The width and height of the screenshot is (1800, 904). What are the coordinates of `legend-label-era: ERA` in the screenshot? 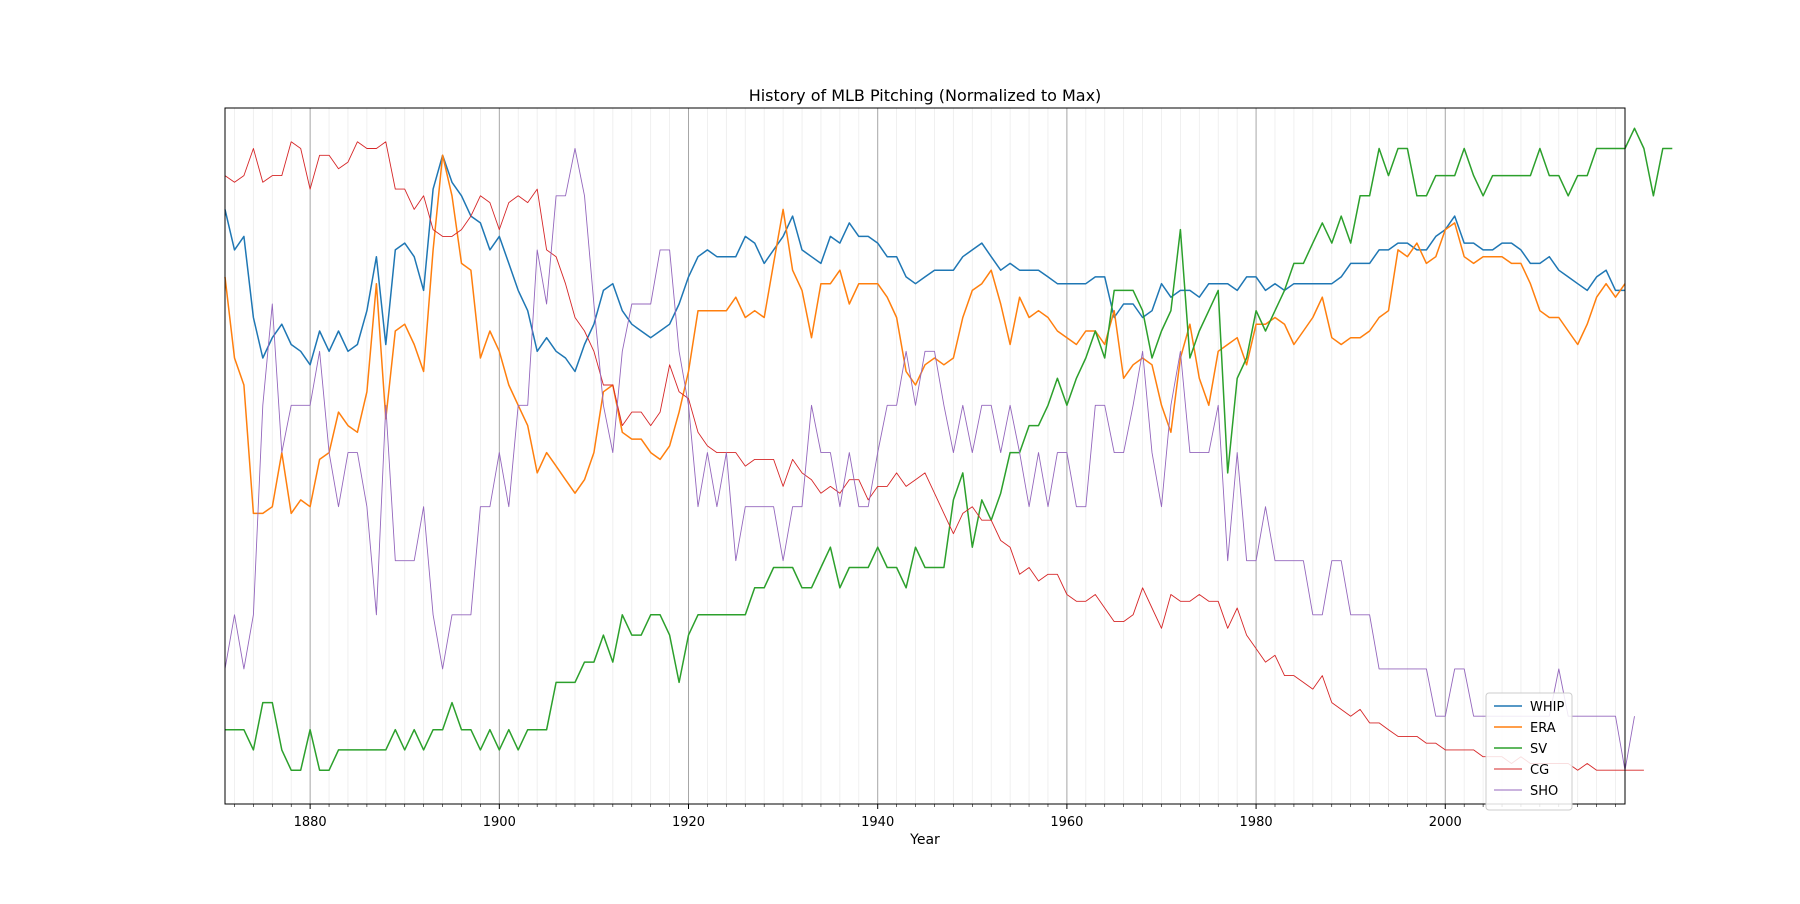 It's located at (1543, 728).